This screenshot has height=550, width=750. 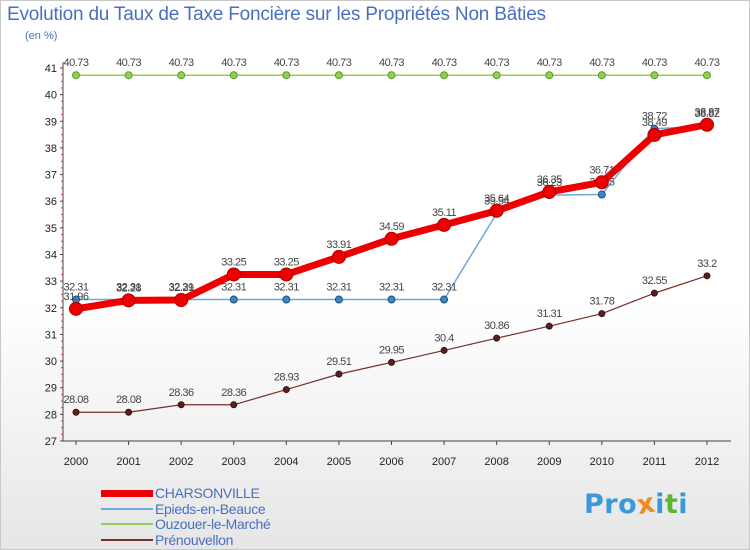 What do you see at coordinates (671, 504) in the screenshot?
I see `brand-letter: t` at bounding box center [671, 504].